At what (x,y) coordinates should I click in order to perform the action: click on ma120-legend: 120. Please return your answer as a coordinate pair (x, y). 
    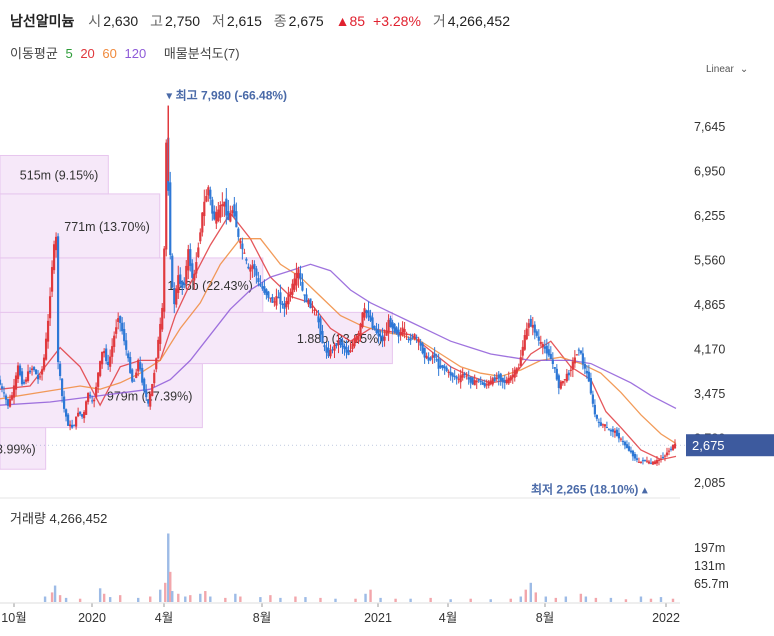
    Looking at the image, I should click on (135, 53).